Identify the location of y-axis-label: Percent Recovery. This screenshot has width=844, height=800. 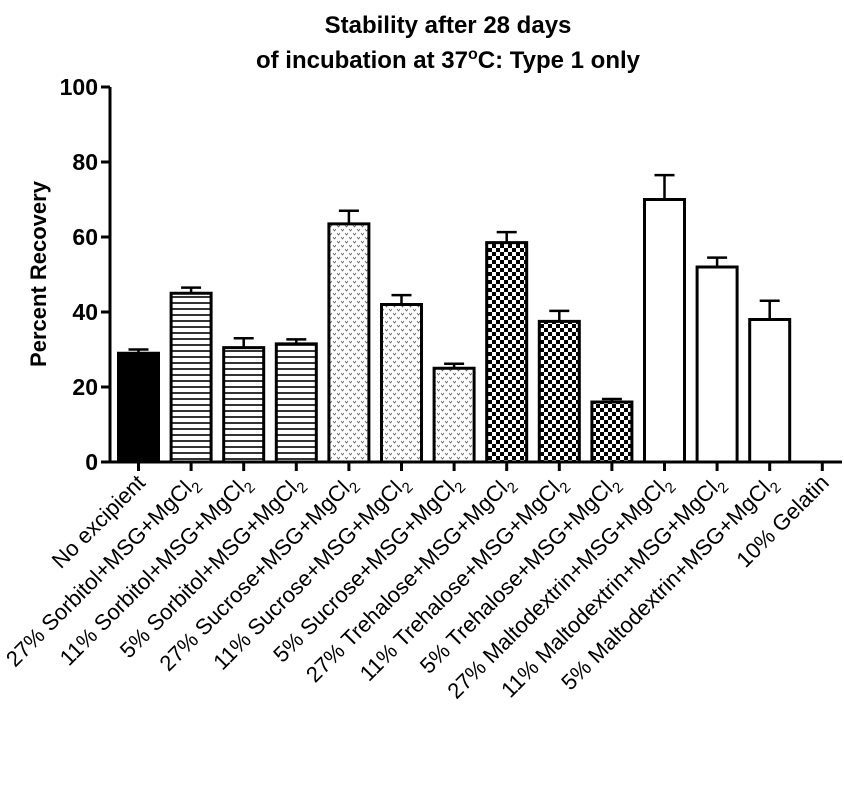
(38, 273).